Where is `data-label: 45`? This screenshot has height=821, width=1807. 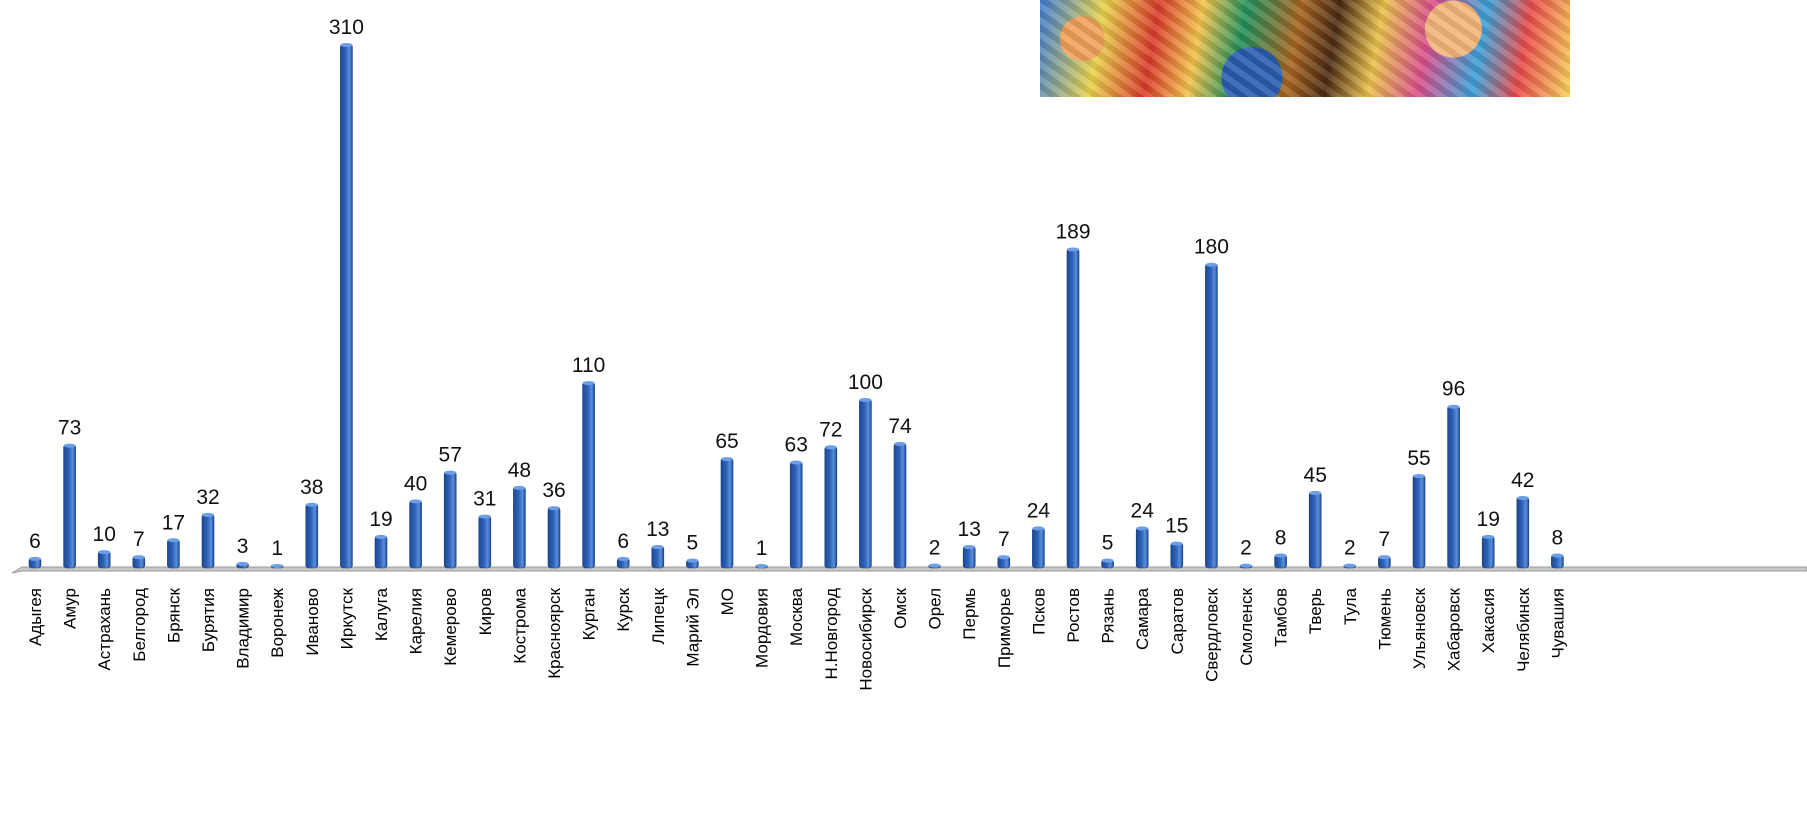 data-label: 45 is located at coordinates (1315, 475).